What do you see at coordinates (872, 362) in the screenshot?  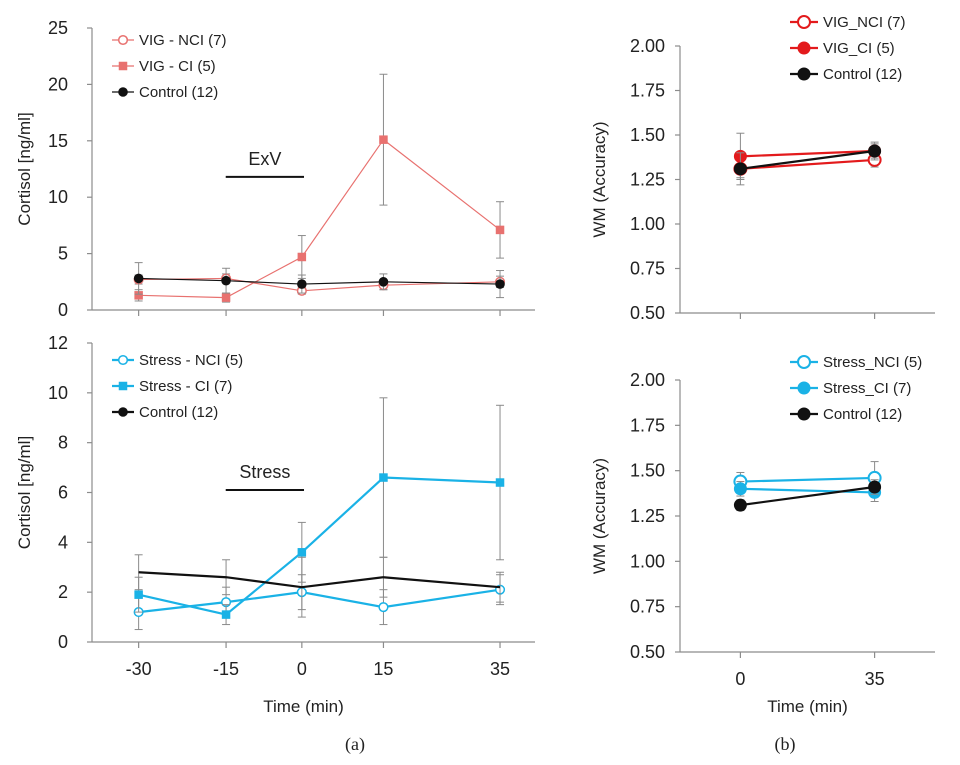 I see `legend-label: Stress_NCI (5)` at bounding box center [872, 362].